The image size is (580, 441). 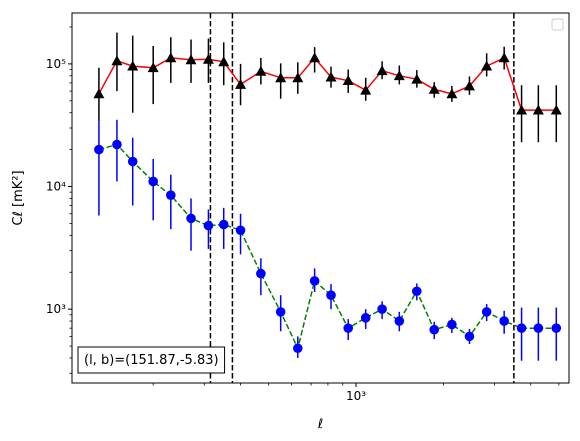 I want to click on annotation-text: (l, b)=(151.87,-5.83), so click(x=151, y=360).